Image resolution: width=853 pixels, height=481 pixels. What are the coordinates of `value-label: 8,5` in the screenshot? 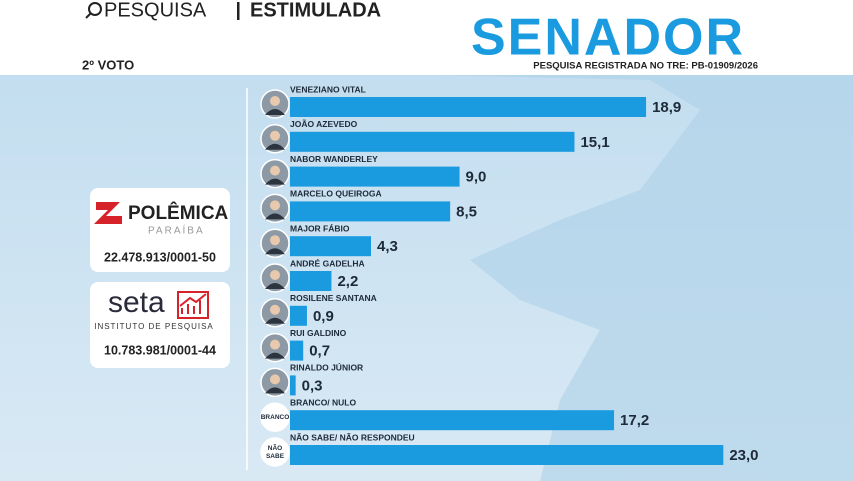 It's located at (466, 211).